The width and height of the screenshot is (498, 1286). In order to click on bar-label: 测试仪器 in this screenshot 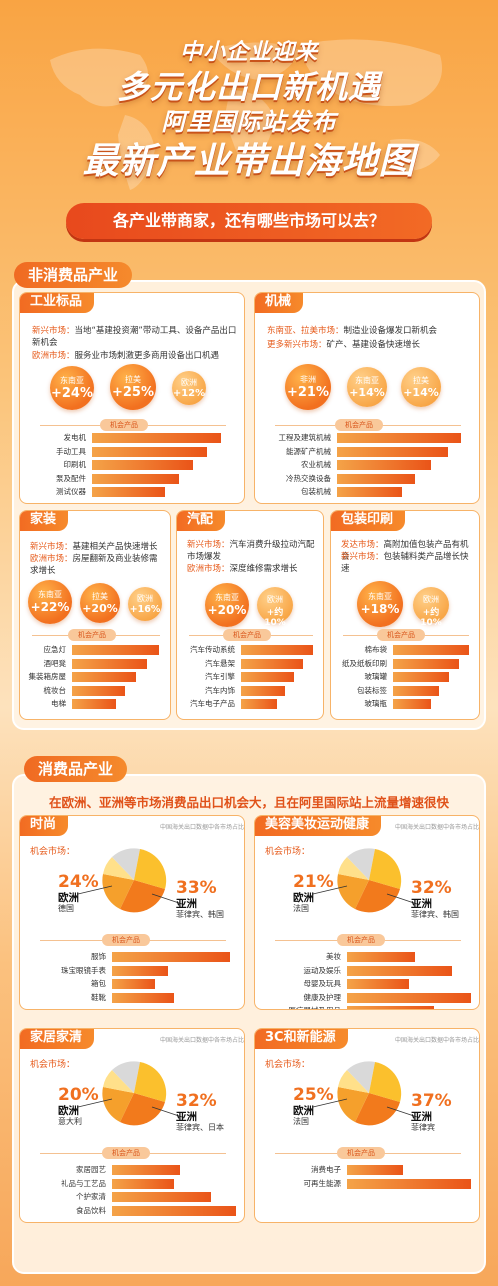, I will do `click(71, 491)`.